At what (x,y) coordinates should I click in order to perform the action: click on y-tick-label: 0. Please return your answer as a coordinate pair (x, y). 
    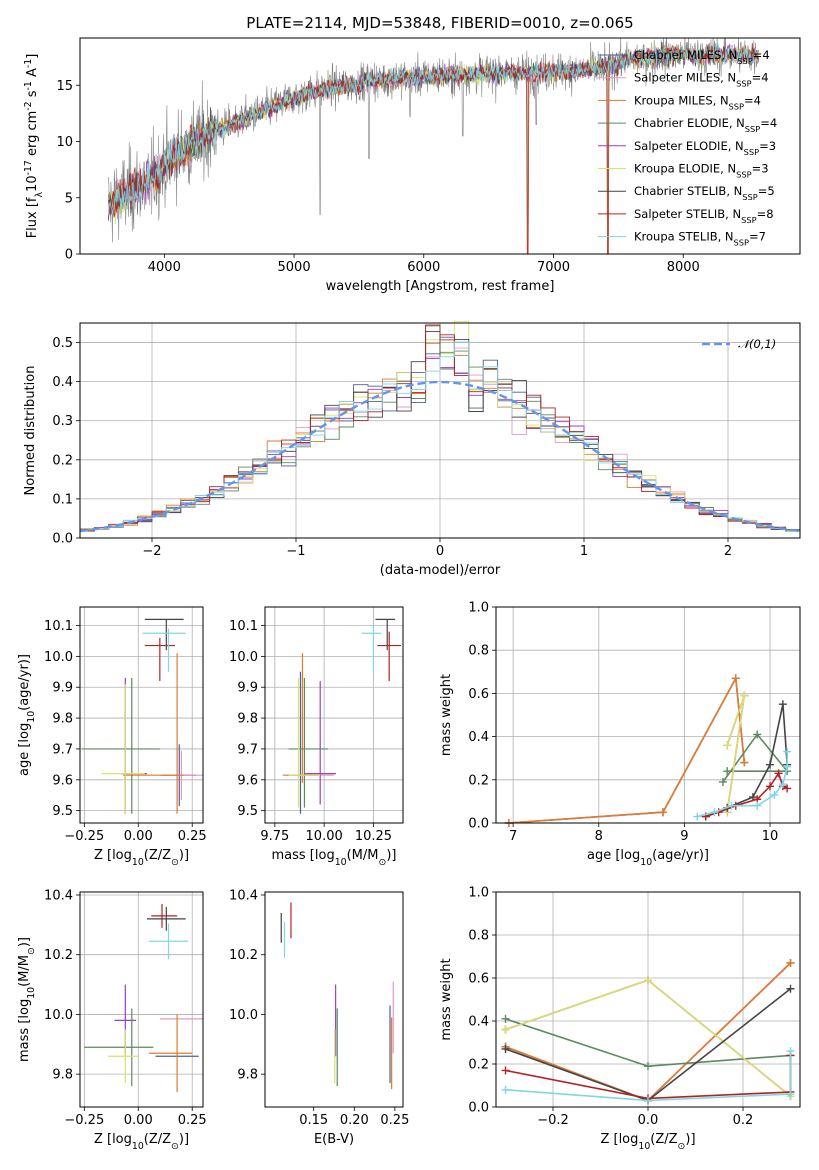
    Looking at the image, I should click on (69, 255).